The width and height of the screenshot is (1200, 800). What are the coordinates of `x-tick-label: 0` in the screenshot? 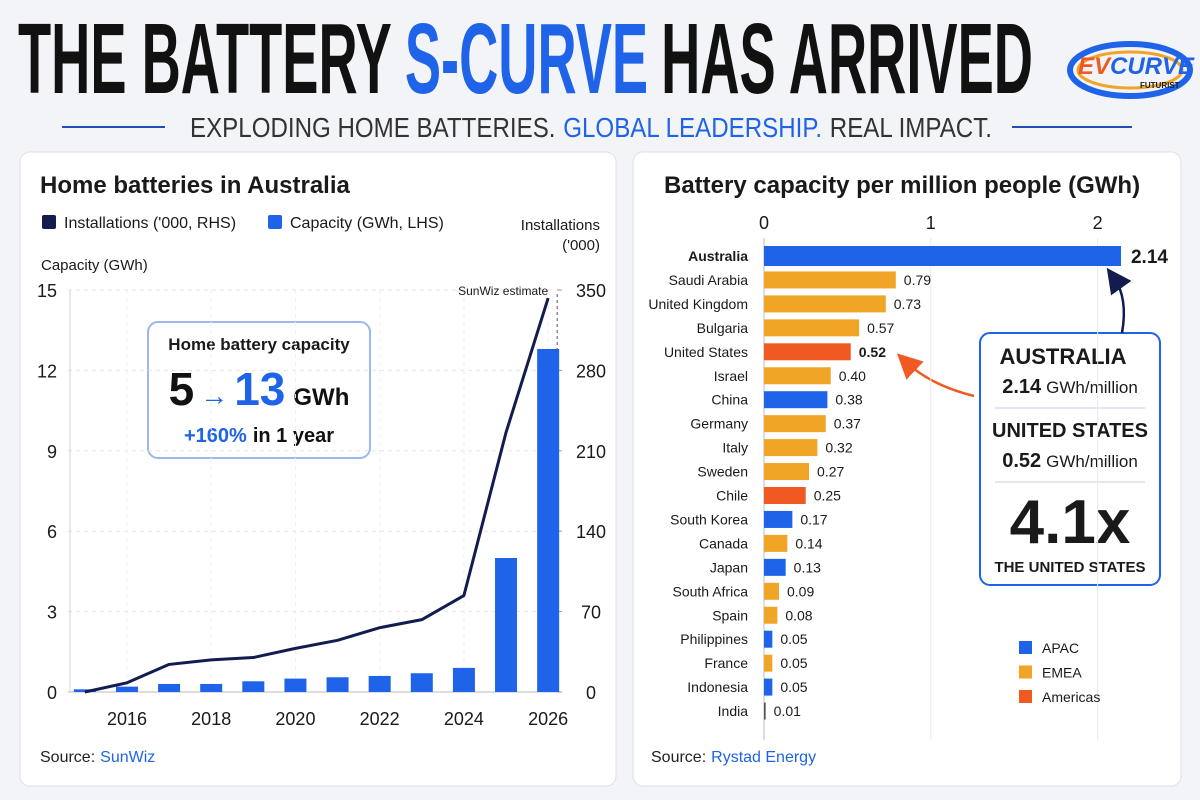 It's located at (764, 223).